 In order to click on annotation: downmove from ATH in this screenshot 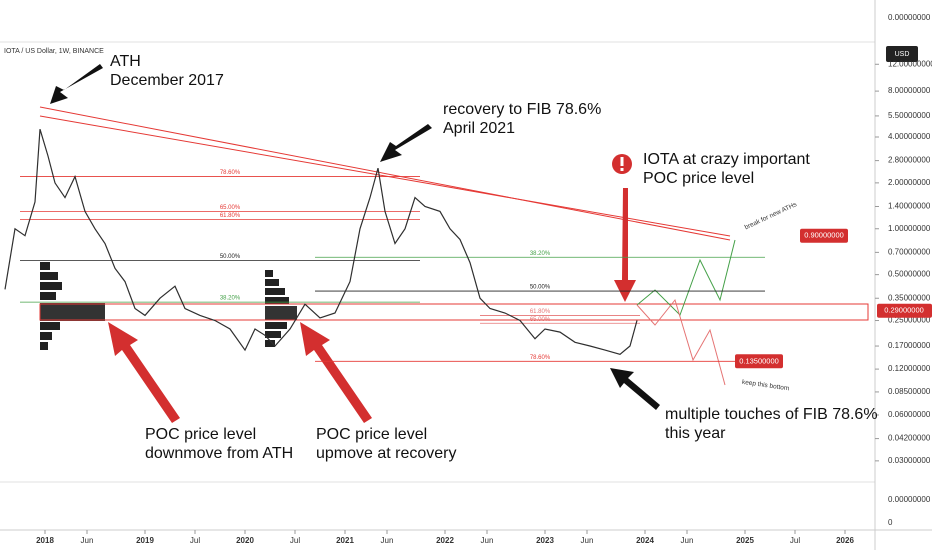, I will do `click(219, 453)`.